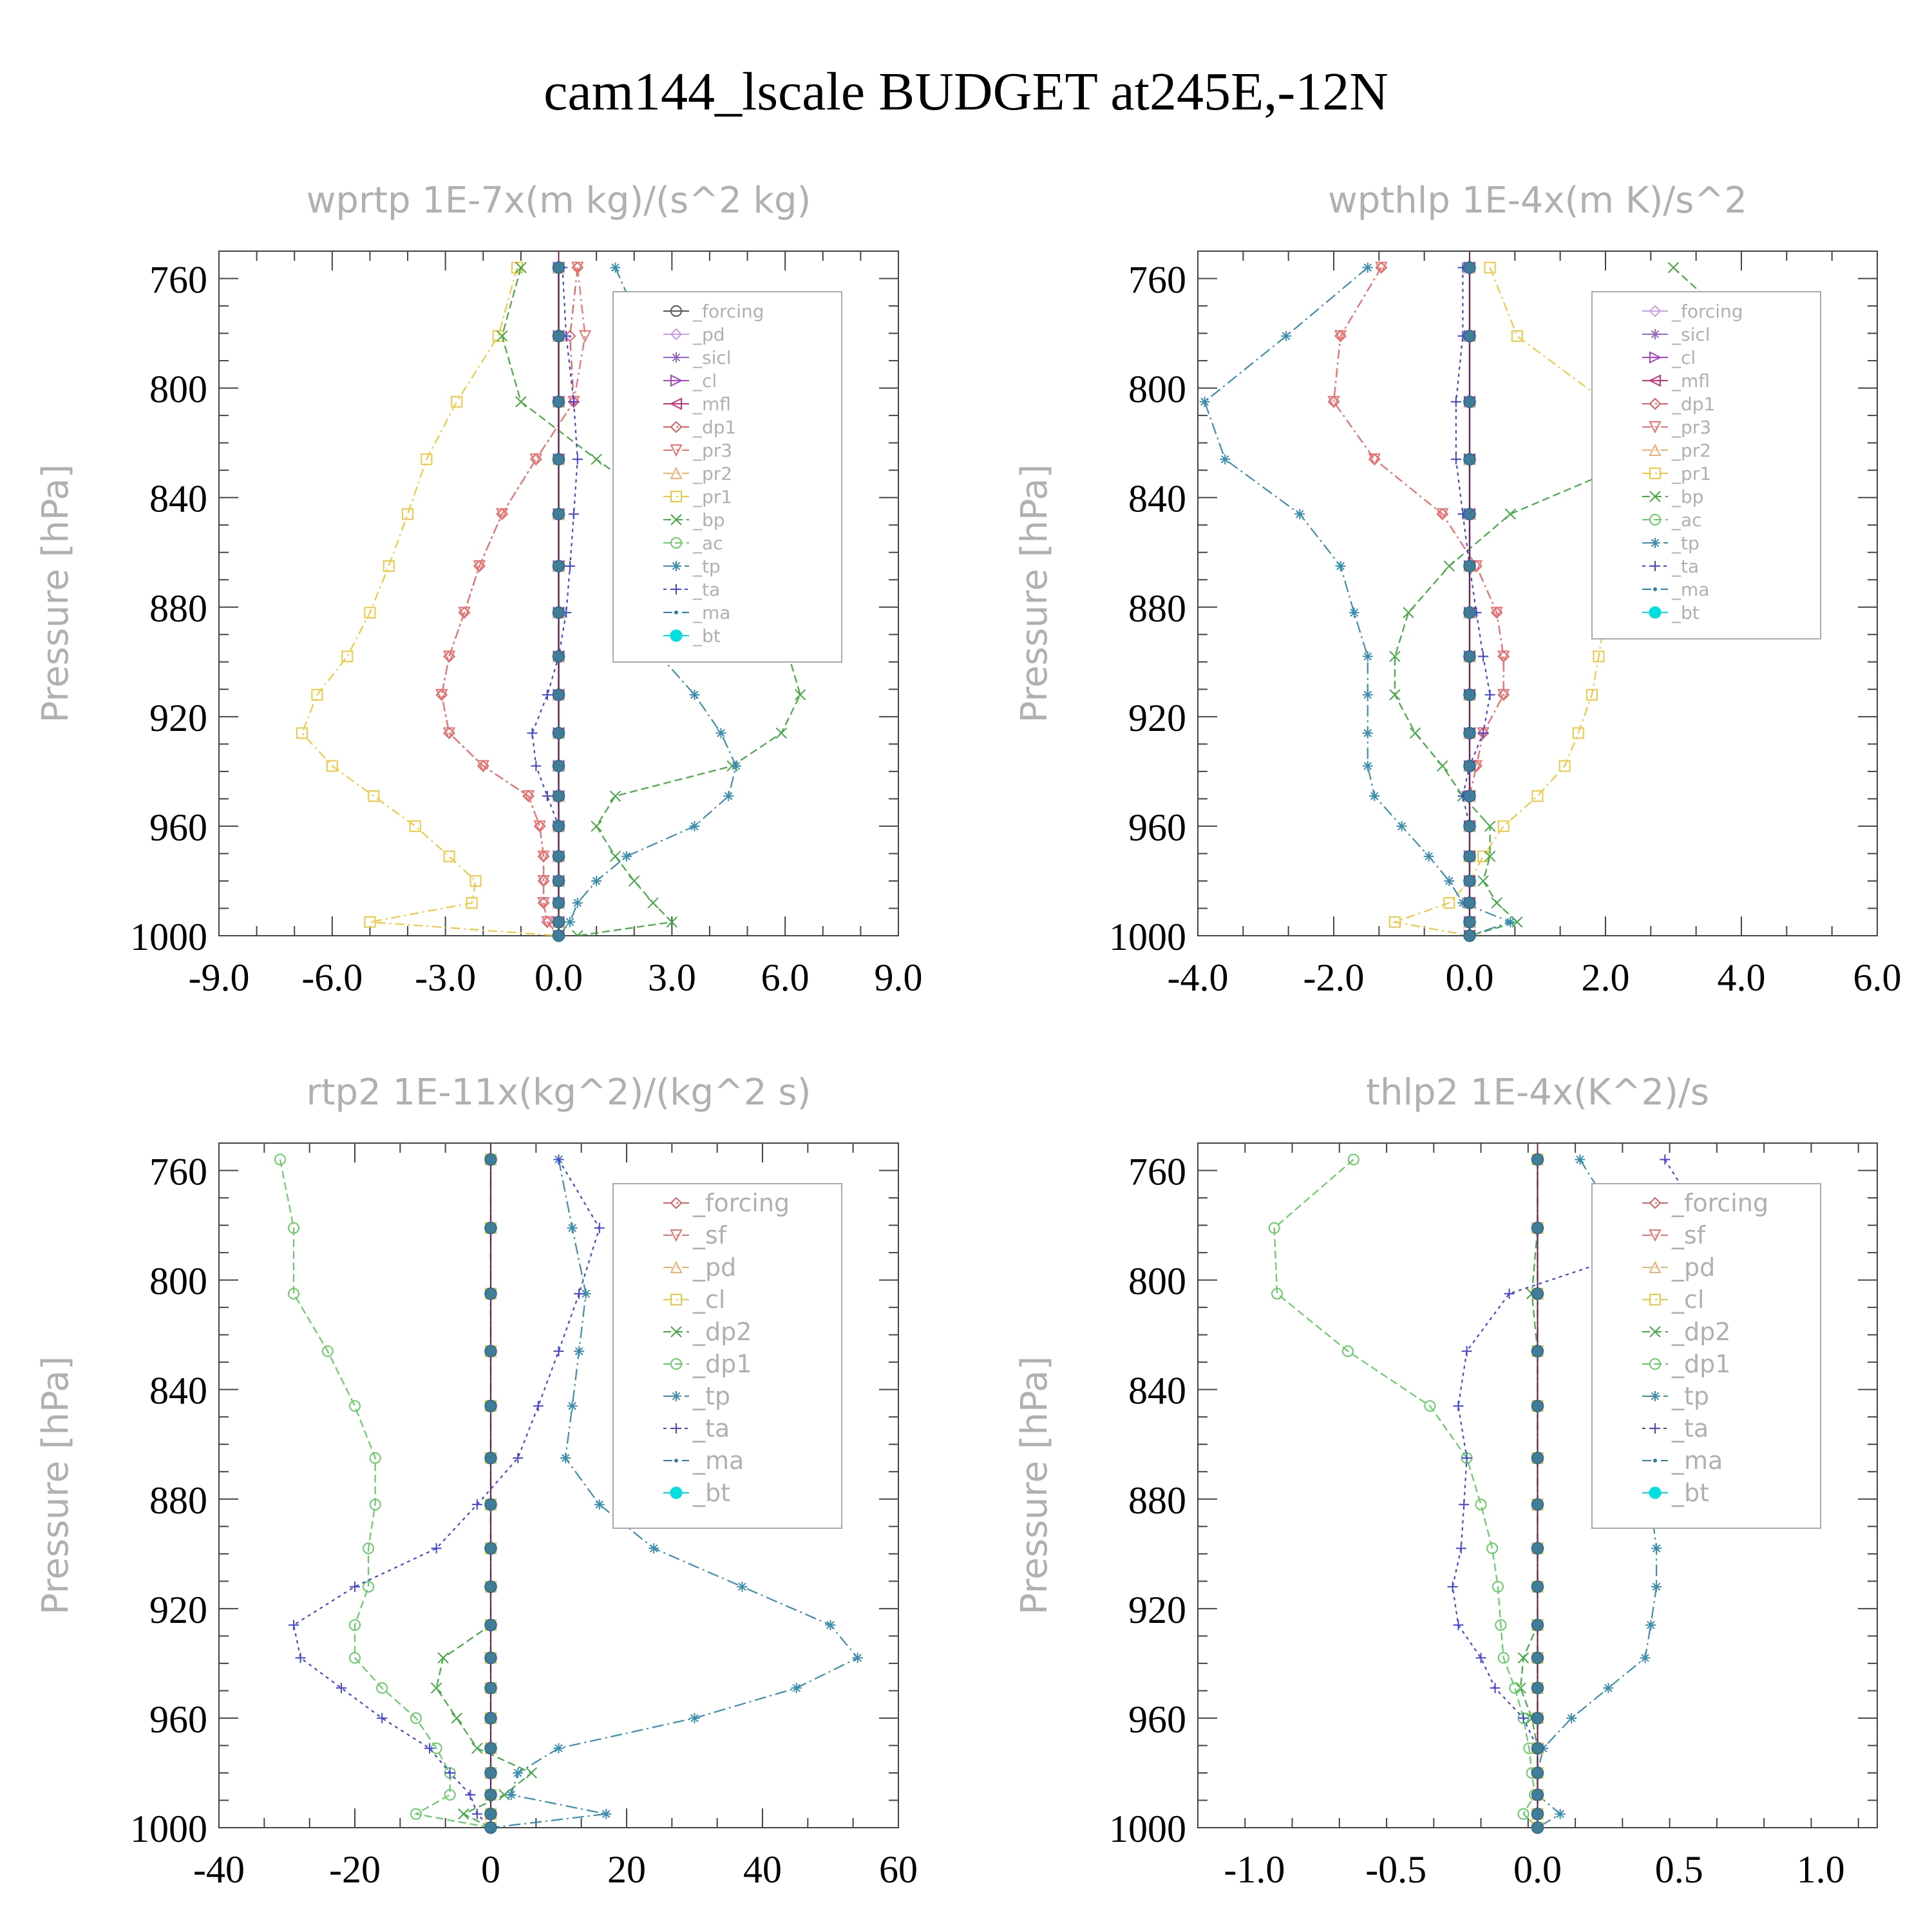 The image size is (1932, 1932). What do you see at coordinates (675, 1494) in the screenshot?
I see `series-line-tp` at bounding box center [675, 1494].